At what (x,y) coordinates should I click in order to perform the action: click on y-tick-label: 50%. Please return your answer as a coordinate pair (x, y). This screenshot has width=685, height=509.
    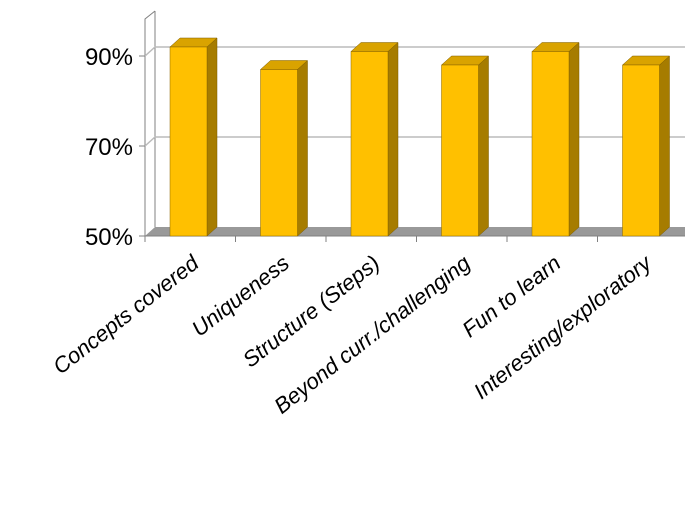
    Looking at the image, I should click on (109, 237).